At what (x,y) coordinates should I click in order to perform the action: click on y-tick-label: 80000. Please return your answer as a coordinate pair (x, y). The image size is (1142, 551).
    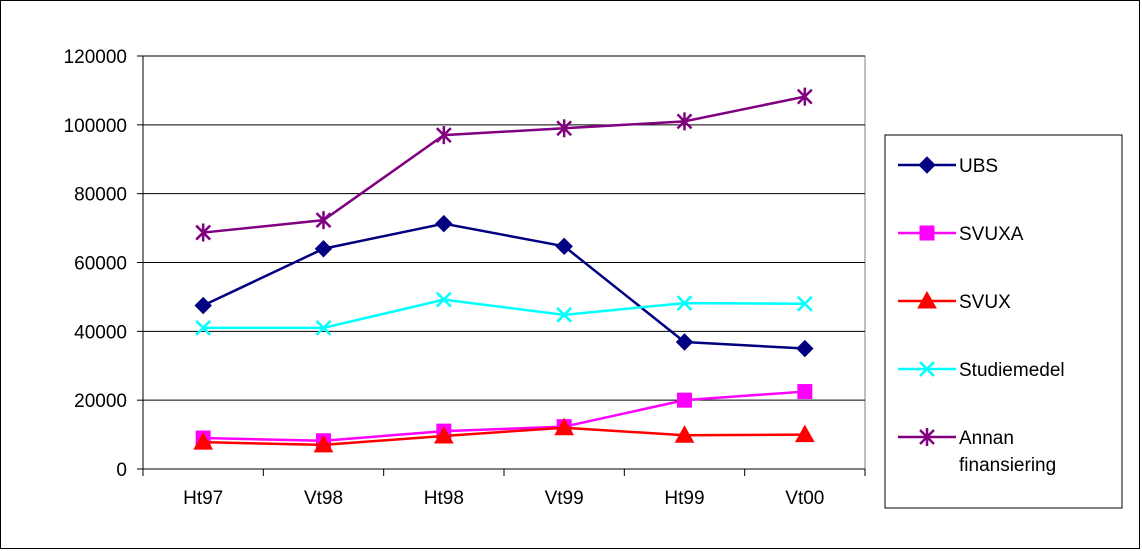
    Looking at the image, I should click on (100, 195).